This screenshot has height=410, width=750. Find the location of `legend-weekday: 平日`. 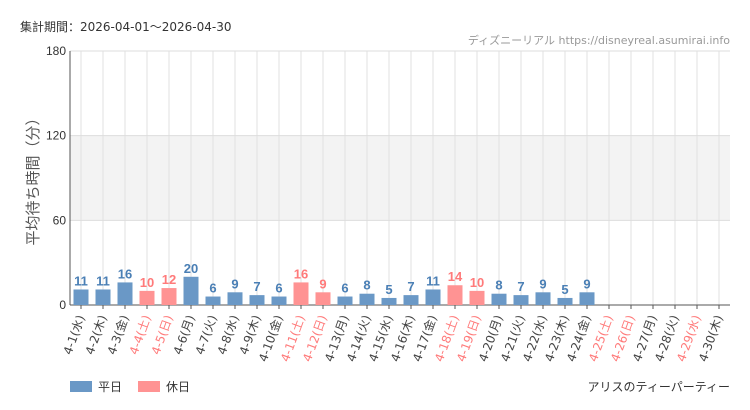

legend-weekday: 平日 is located at coordinates (96, 386).